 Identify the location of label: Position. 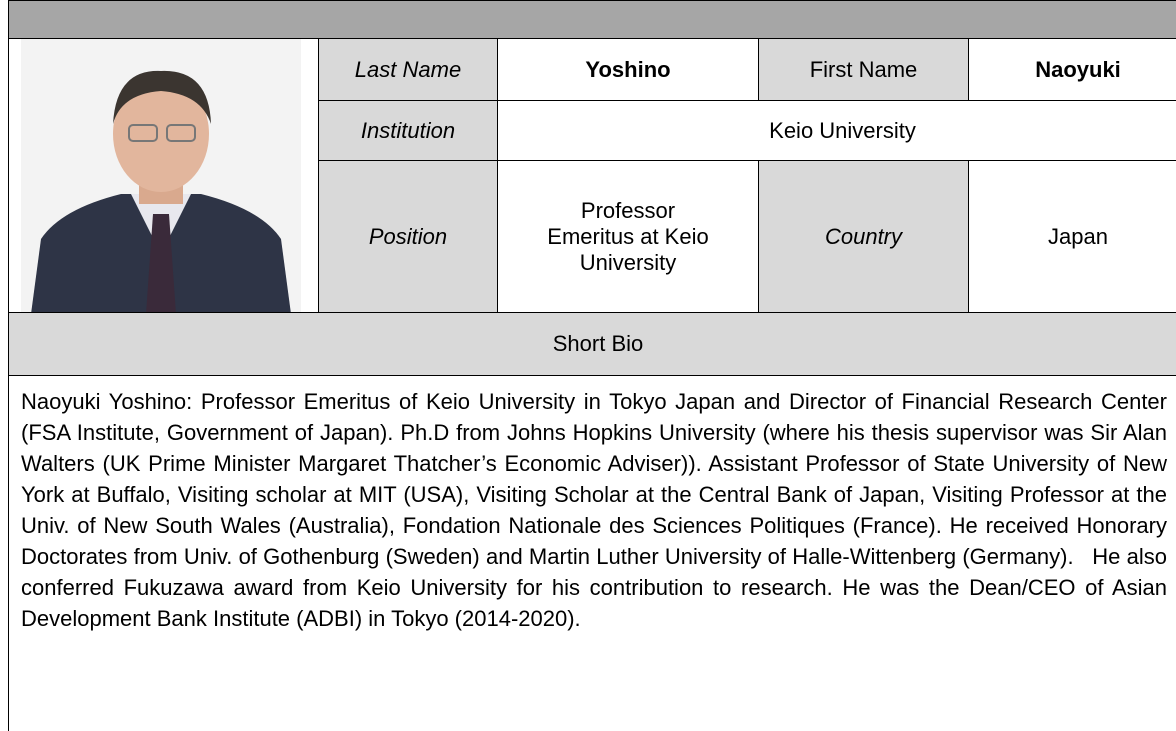
(408, 236).